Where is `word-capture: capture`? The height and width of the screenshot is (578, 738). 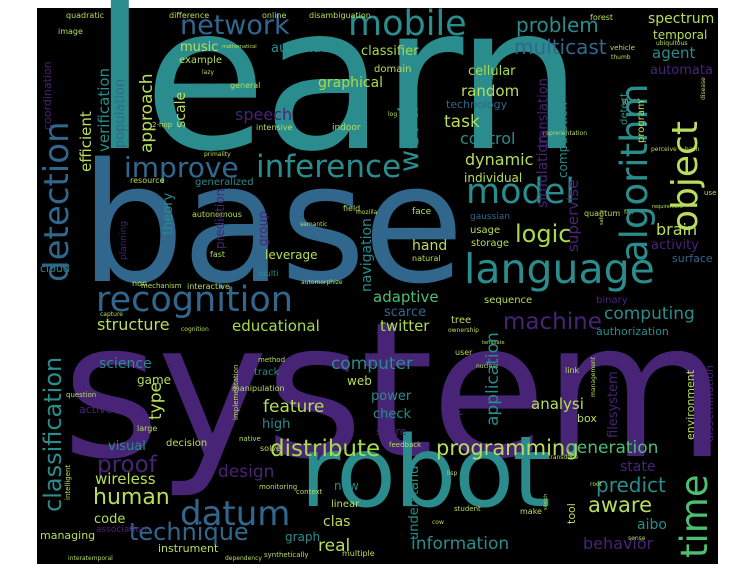
word-capture: capture is located at coordinates (111, 314).